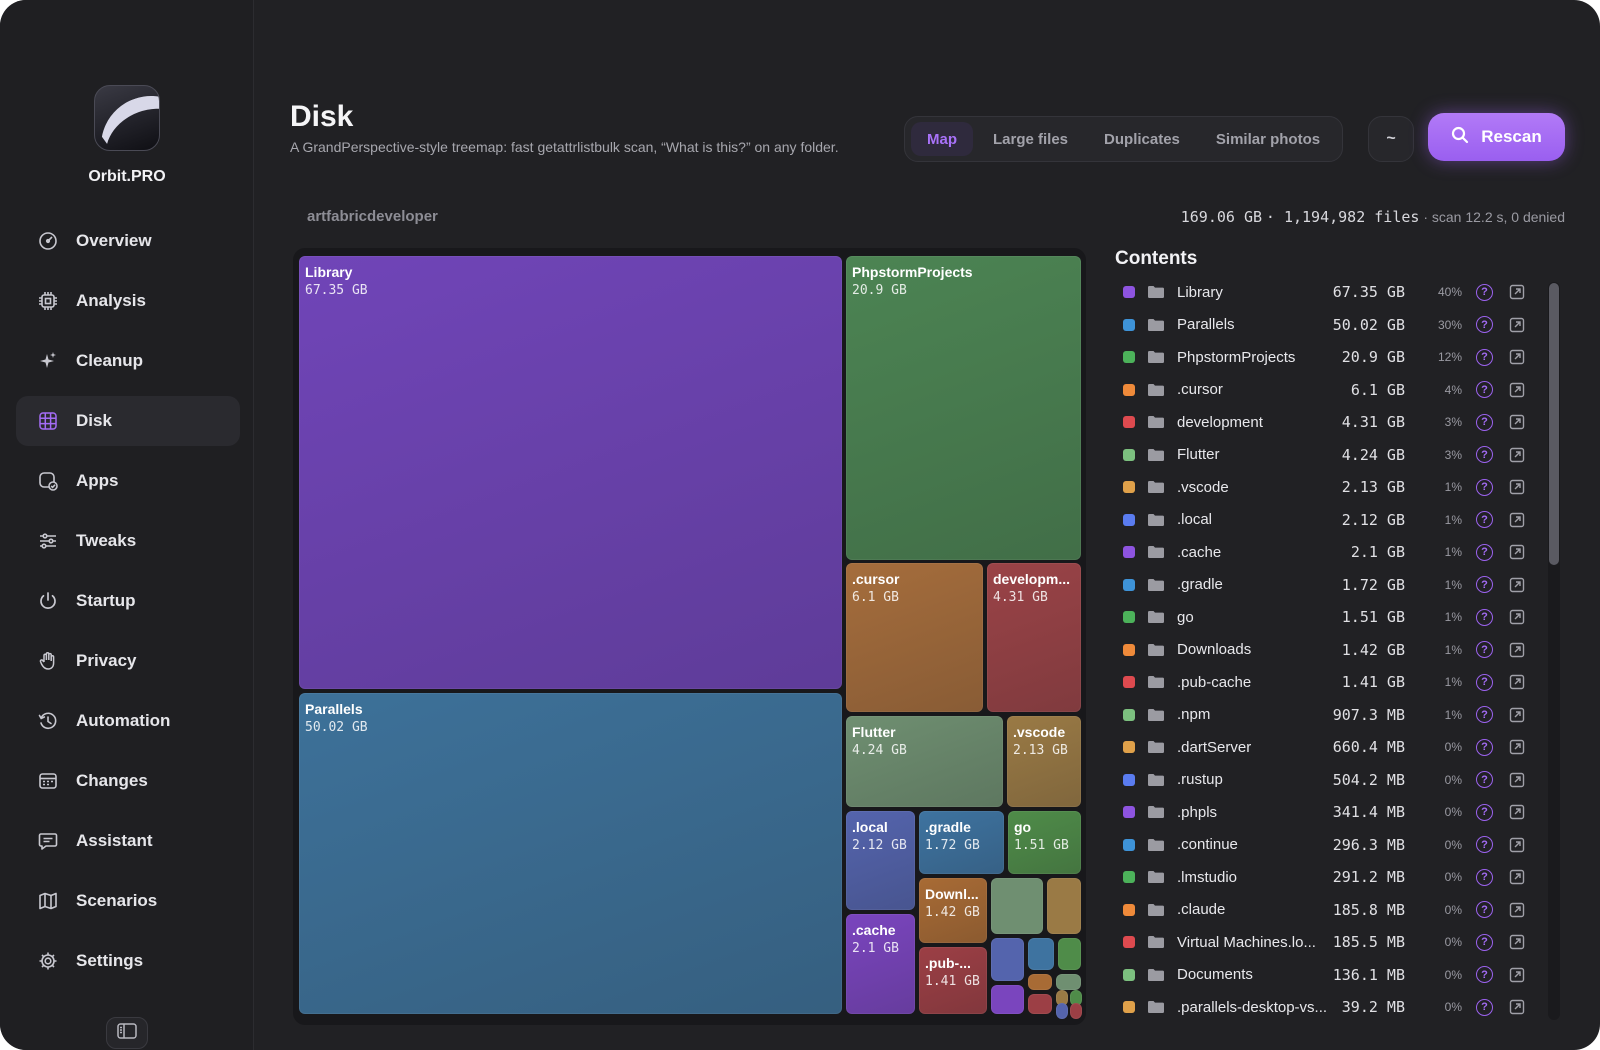  I want to click on treemap-tile-library: Library 67.35 GB, so click(570, 472).